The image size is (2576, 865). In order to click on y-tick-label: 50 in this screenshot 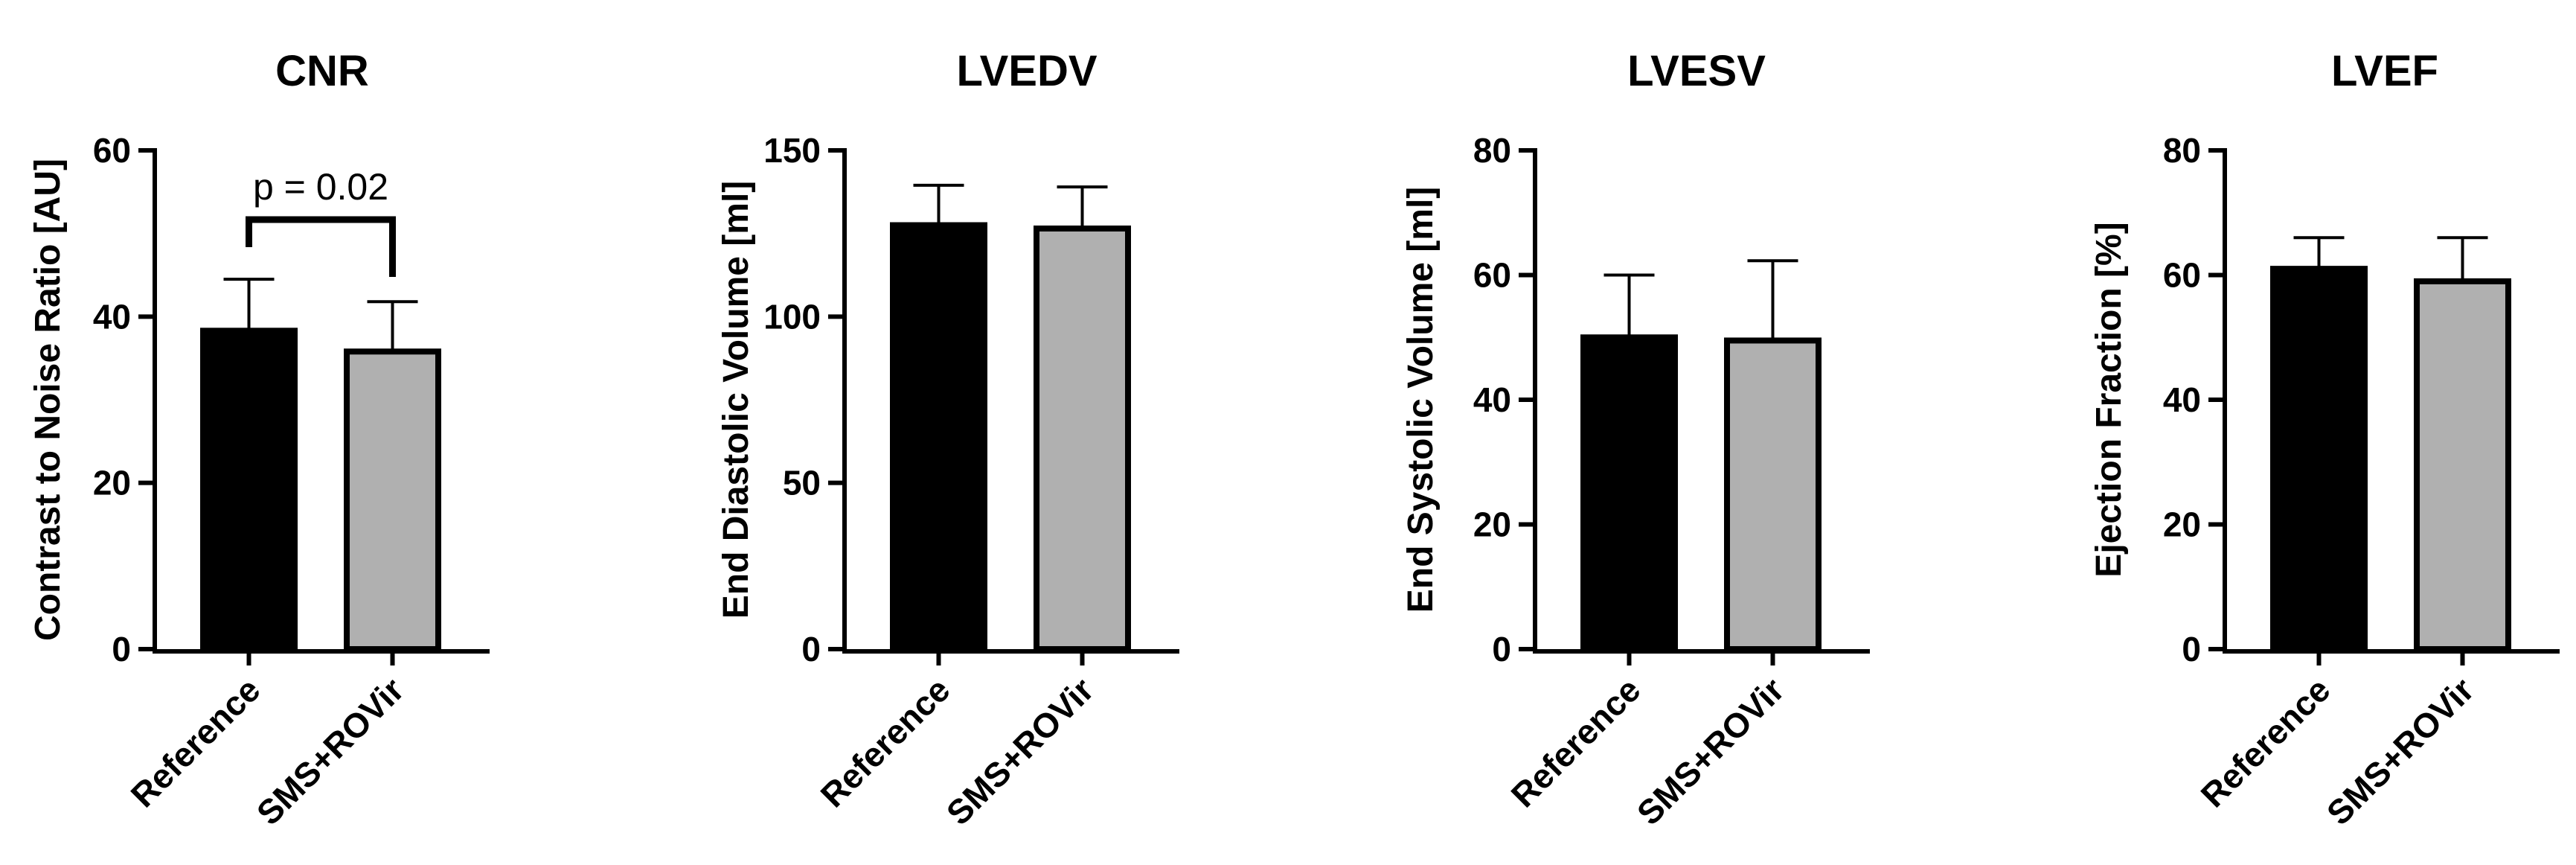, I will do `click(802, 483)`.